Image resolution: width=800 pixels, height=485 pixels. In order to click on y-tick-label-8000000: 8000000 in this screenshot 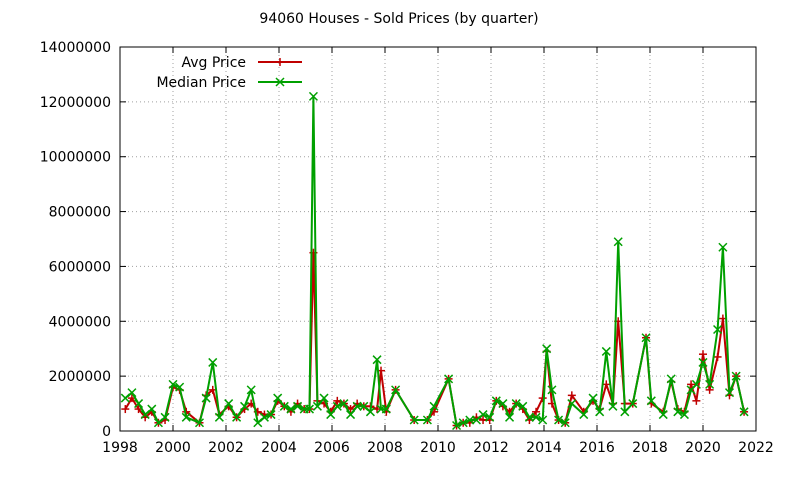, I will do `click(80, 213)`.